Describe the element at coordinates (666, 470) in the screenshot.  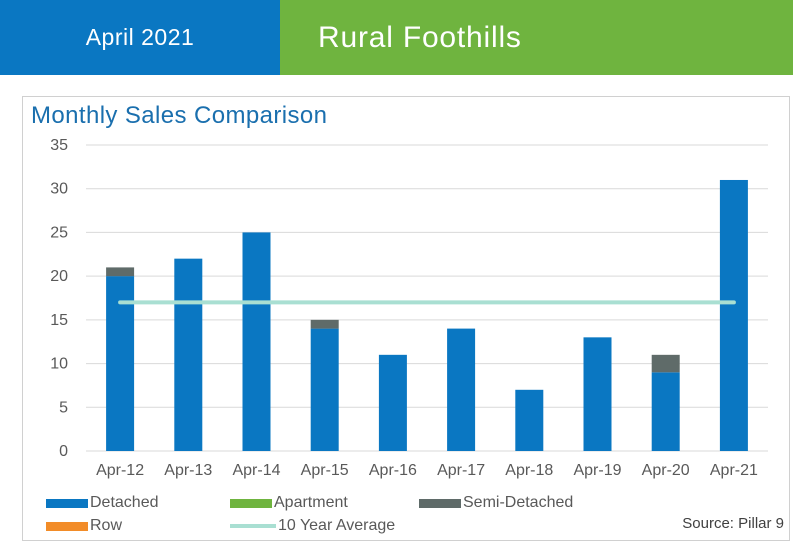
I see `x-tick-label: Apr-20` at that location.